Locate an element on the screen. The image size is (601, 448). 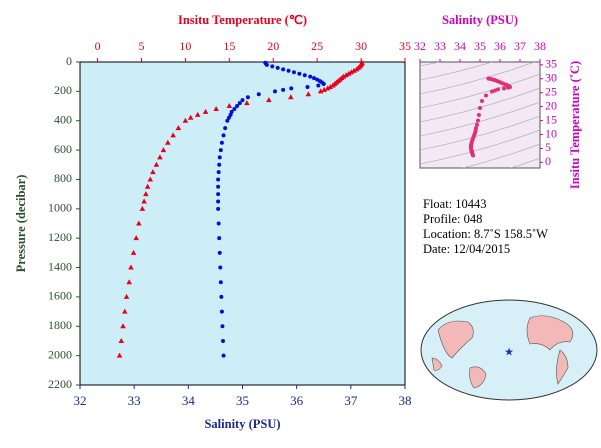
y-tick-label: 1600 is located at coordinates (60, 296).